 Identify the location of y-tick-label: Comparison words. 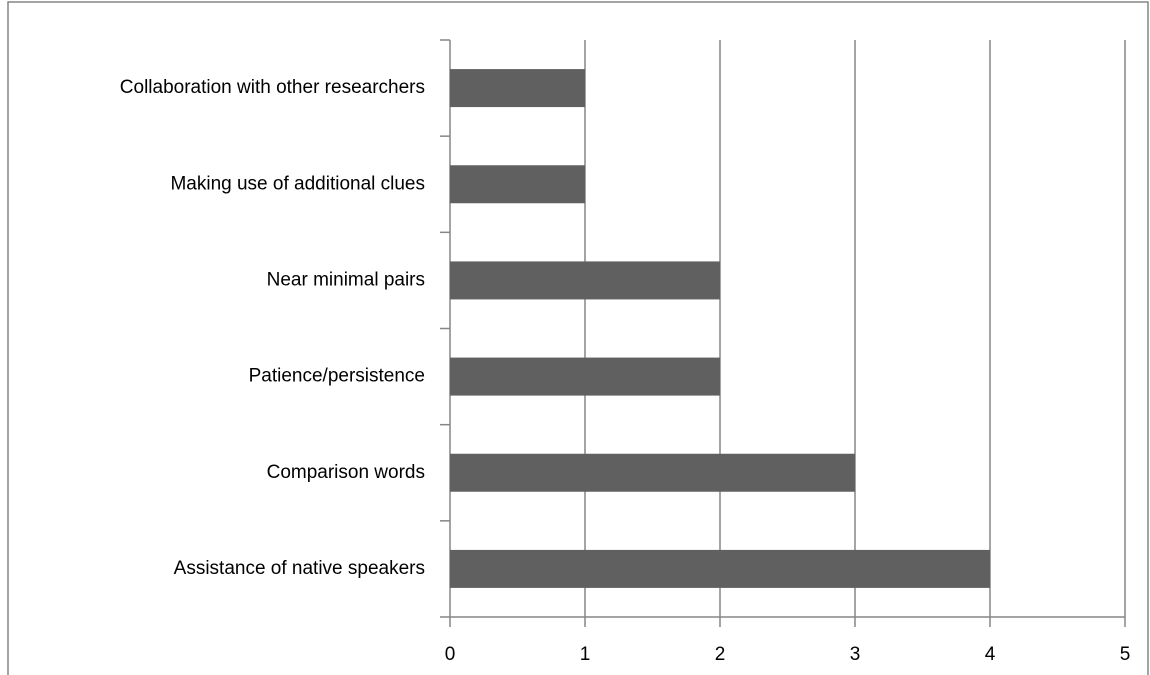
(346, 472).